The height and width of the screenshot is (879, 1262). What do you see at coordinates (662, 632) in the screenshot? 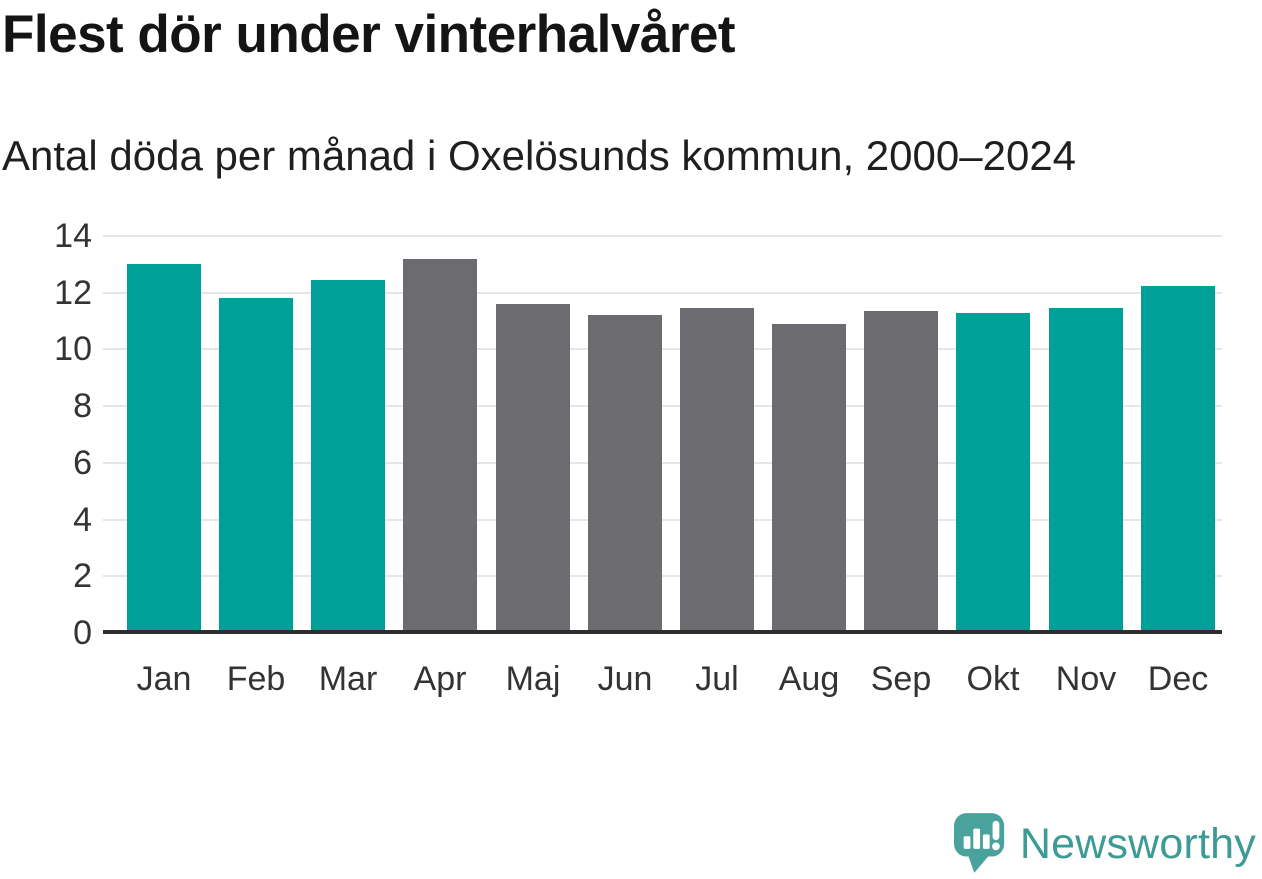
I see `x-axis-line` at bounding box center [662, 632].